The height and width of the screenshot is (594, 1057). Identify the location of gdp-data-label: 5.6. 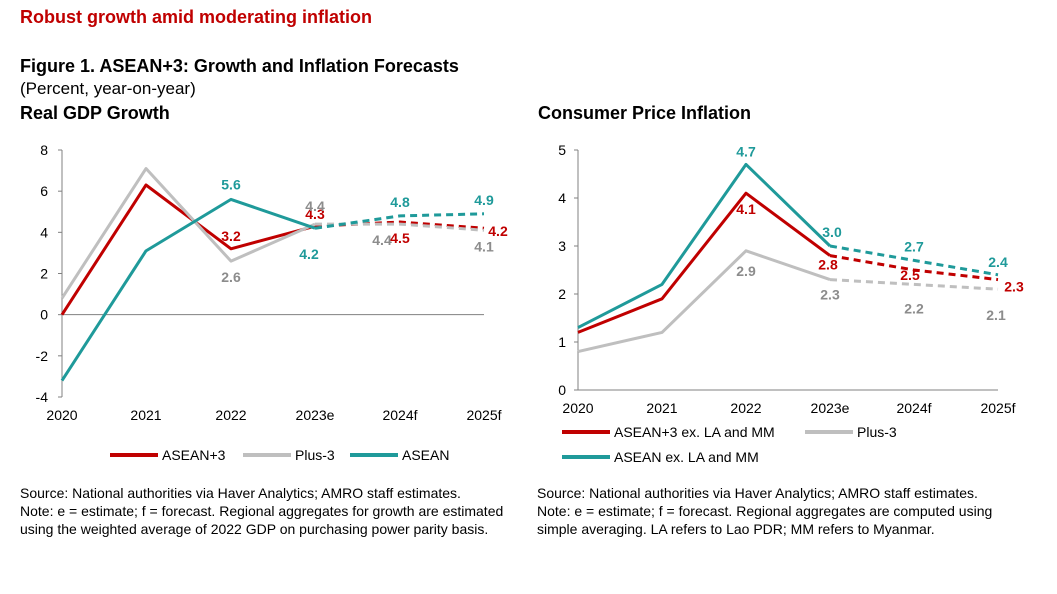
(231, 184).